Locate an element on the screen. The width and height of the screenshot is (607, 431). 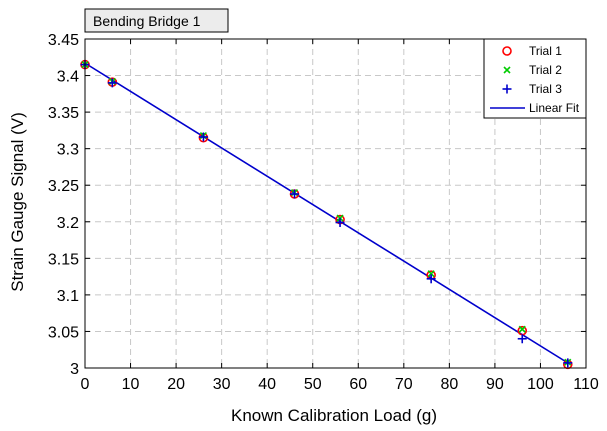
x-tick-label: 0 is located at coordinates (85, 384).